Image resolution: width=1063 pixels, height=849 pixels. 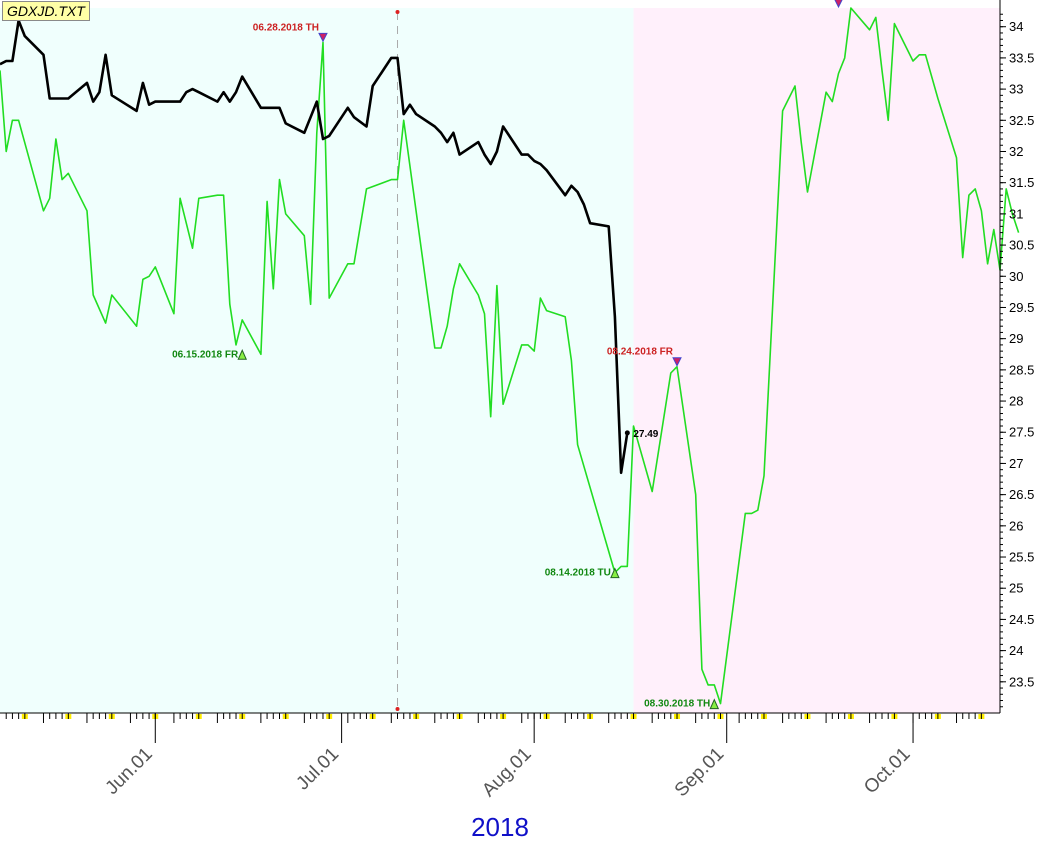 What do you see at coordinates (645, 434) in the screenshot?
I see `last-value-text: 27.49` at bounding box center [645, 434].